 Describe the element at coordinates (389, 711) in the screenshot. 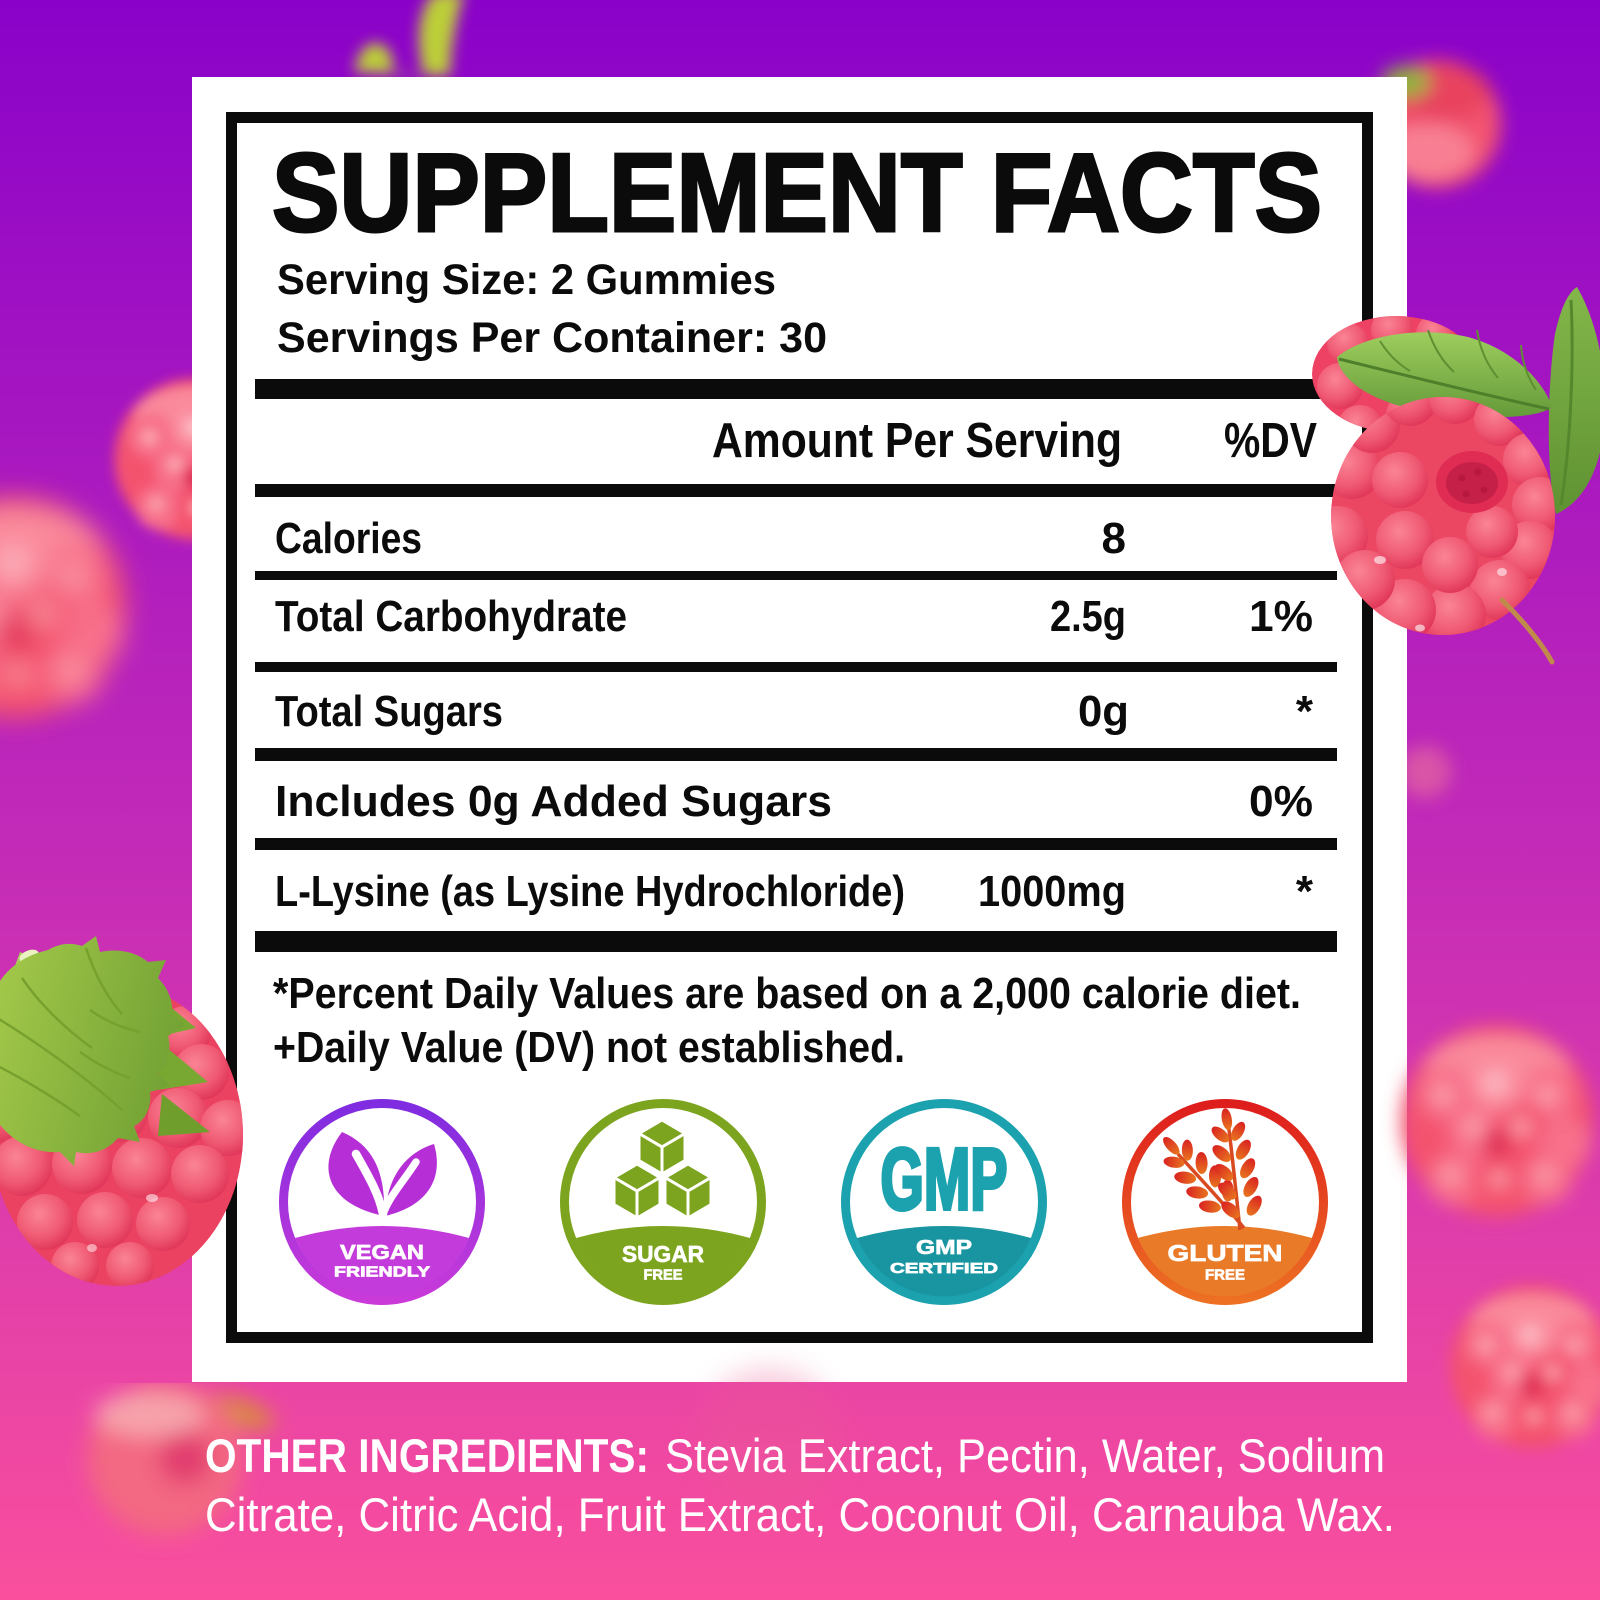

I see `svg-text: Total Sugars` at that location.